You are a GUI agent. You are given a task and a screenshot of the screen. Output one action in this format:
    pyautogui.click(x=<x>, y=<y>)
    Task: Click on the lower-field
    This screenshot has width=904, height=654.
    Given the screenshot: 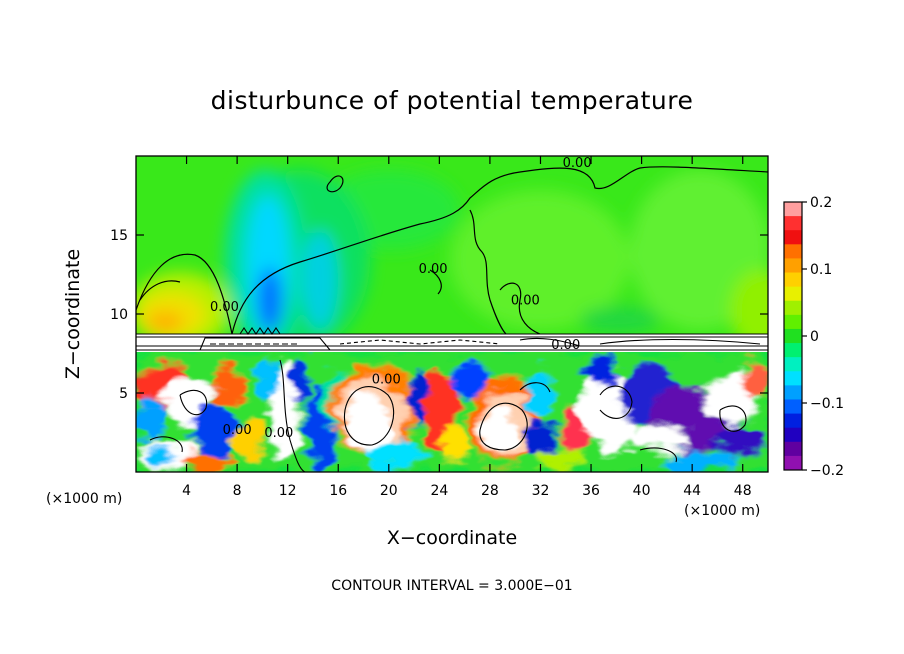 What is the action you would take?
    pyautogui.click(x=452, y=412)
    